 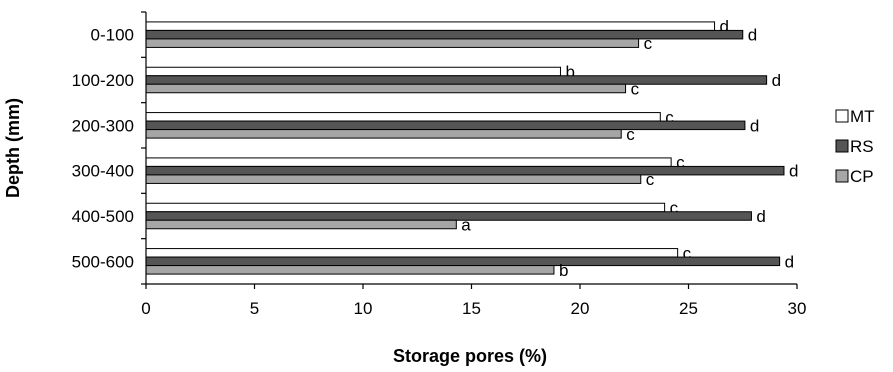 I want to click on bar-label-cp-0-100: c, so click(x=648, y=43).